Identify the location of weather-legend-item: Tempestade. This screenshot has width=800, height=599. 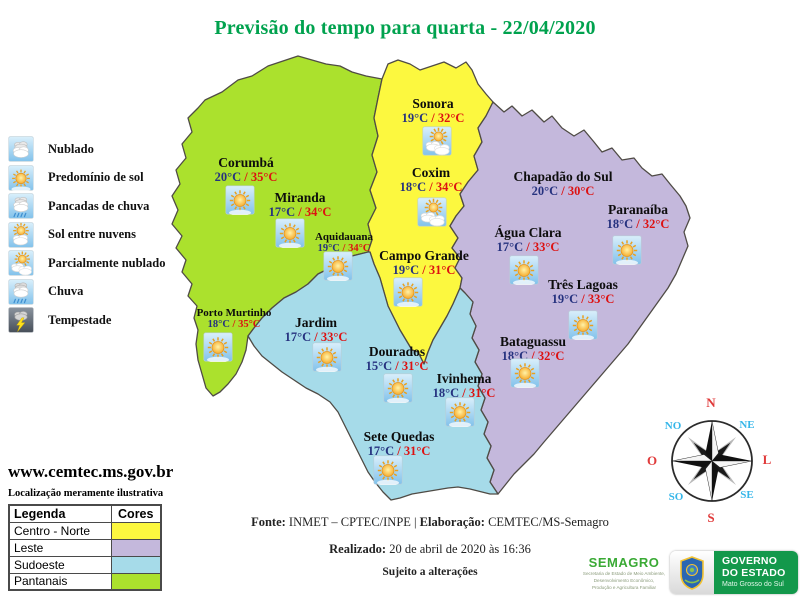
(59, 320).